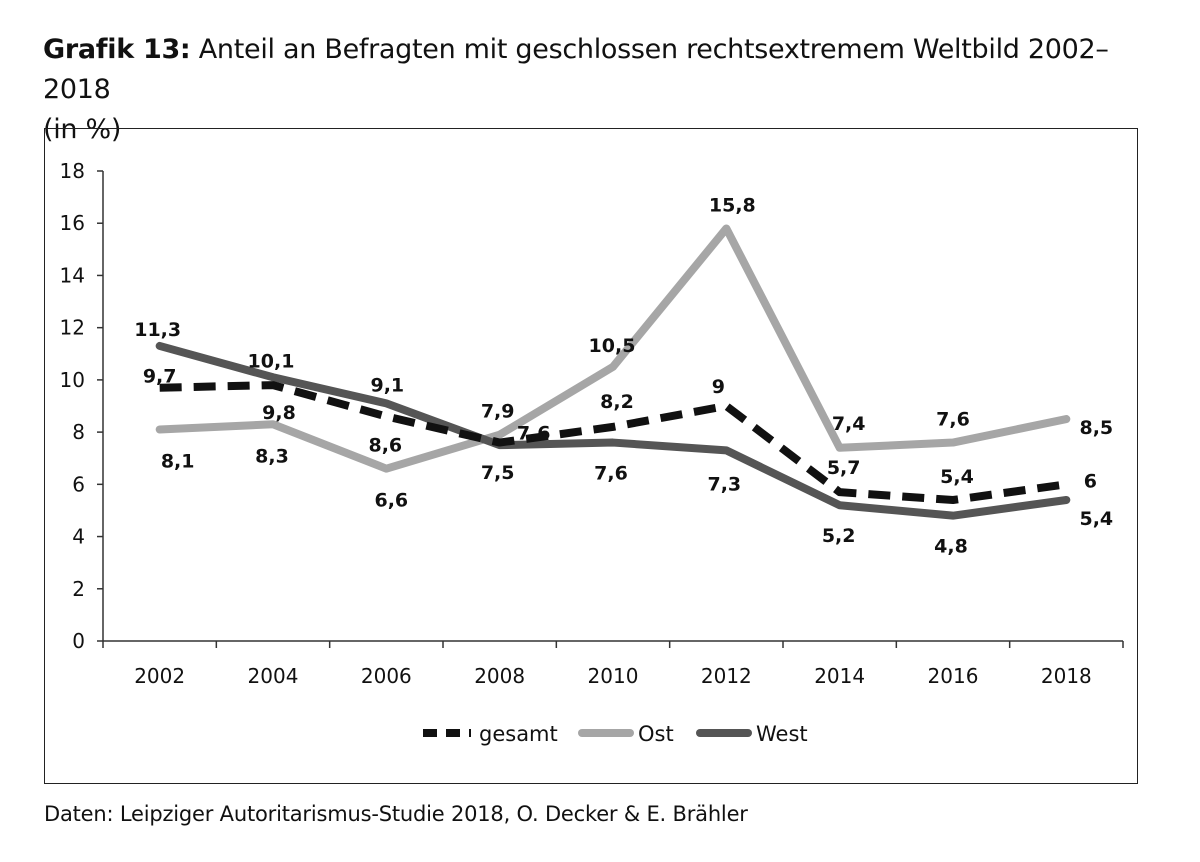  I want to click on data-label-ost: 7,9, so click(498, 412).